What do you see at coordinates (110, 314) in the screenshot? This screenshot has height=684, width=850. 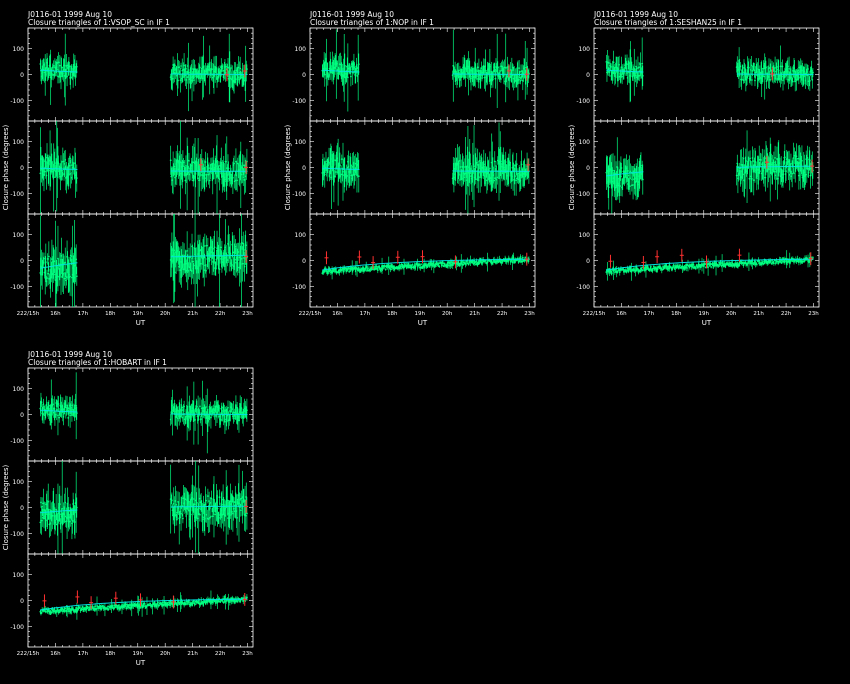 I see `x-tick-label: 18h` at bounding box center [110, 314].